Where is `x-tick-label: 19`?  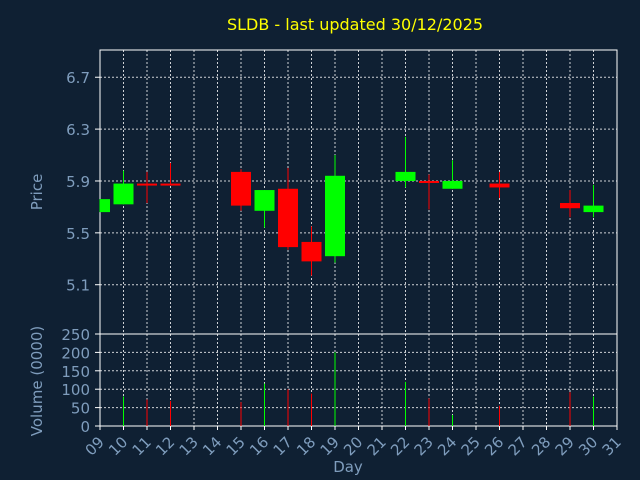 x-tick-label: 19 is located at coordinates (330, 446).